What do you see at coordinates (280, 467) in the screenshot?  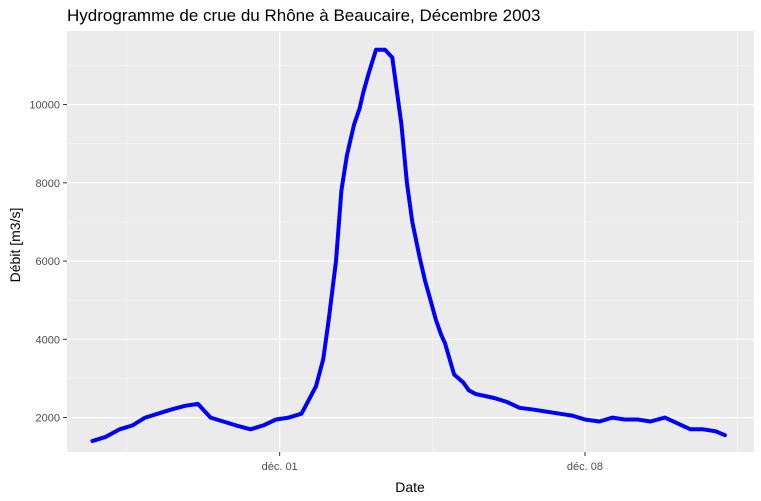 I see `x-tick-label: déc. 01` at bounding box center [280, 467].